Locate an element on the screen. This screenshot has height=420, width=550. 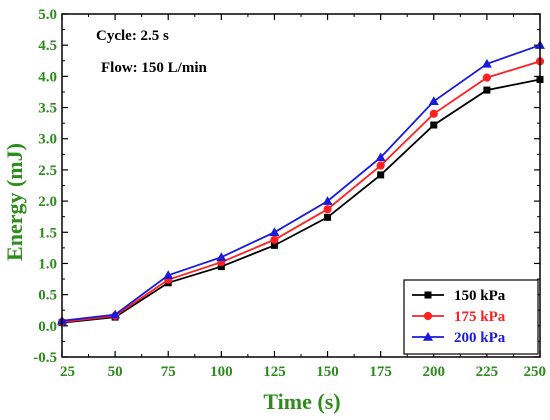
annotation-flow: Flow: 150 L/min is located at coordinates (154, 68).